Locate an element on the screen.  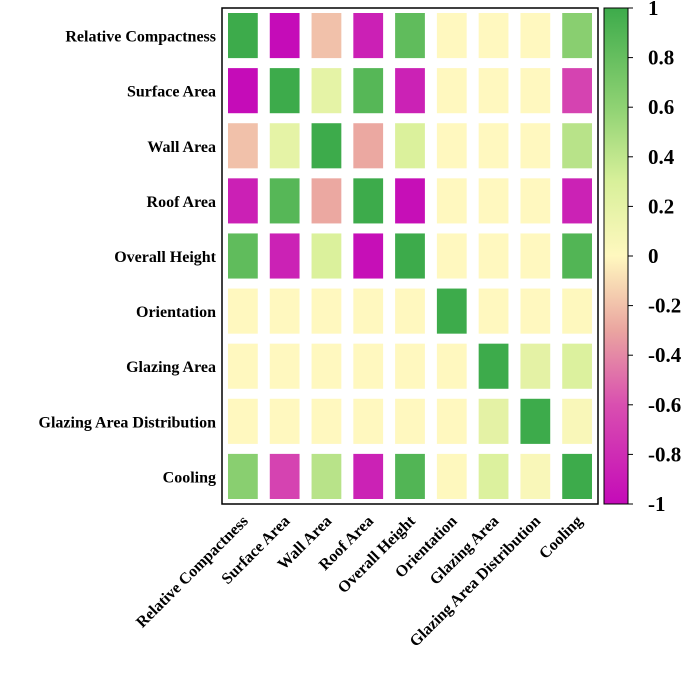
colorbar-tick-label: -0.6 is located at coordinates (664, 405).